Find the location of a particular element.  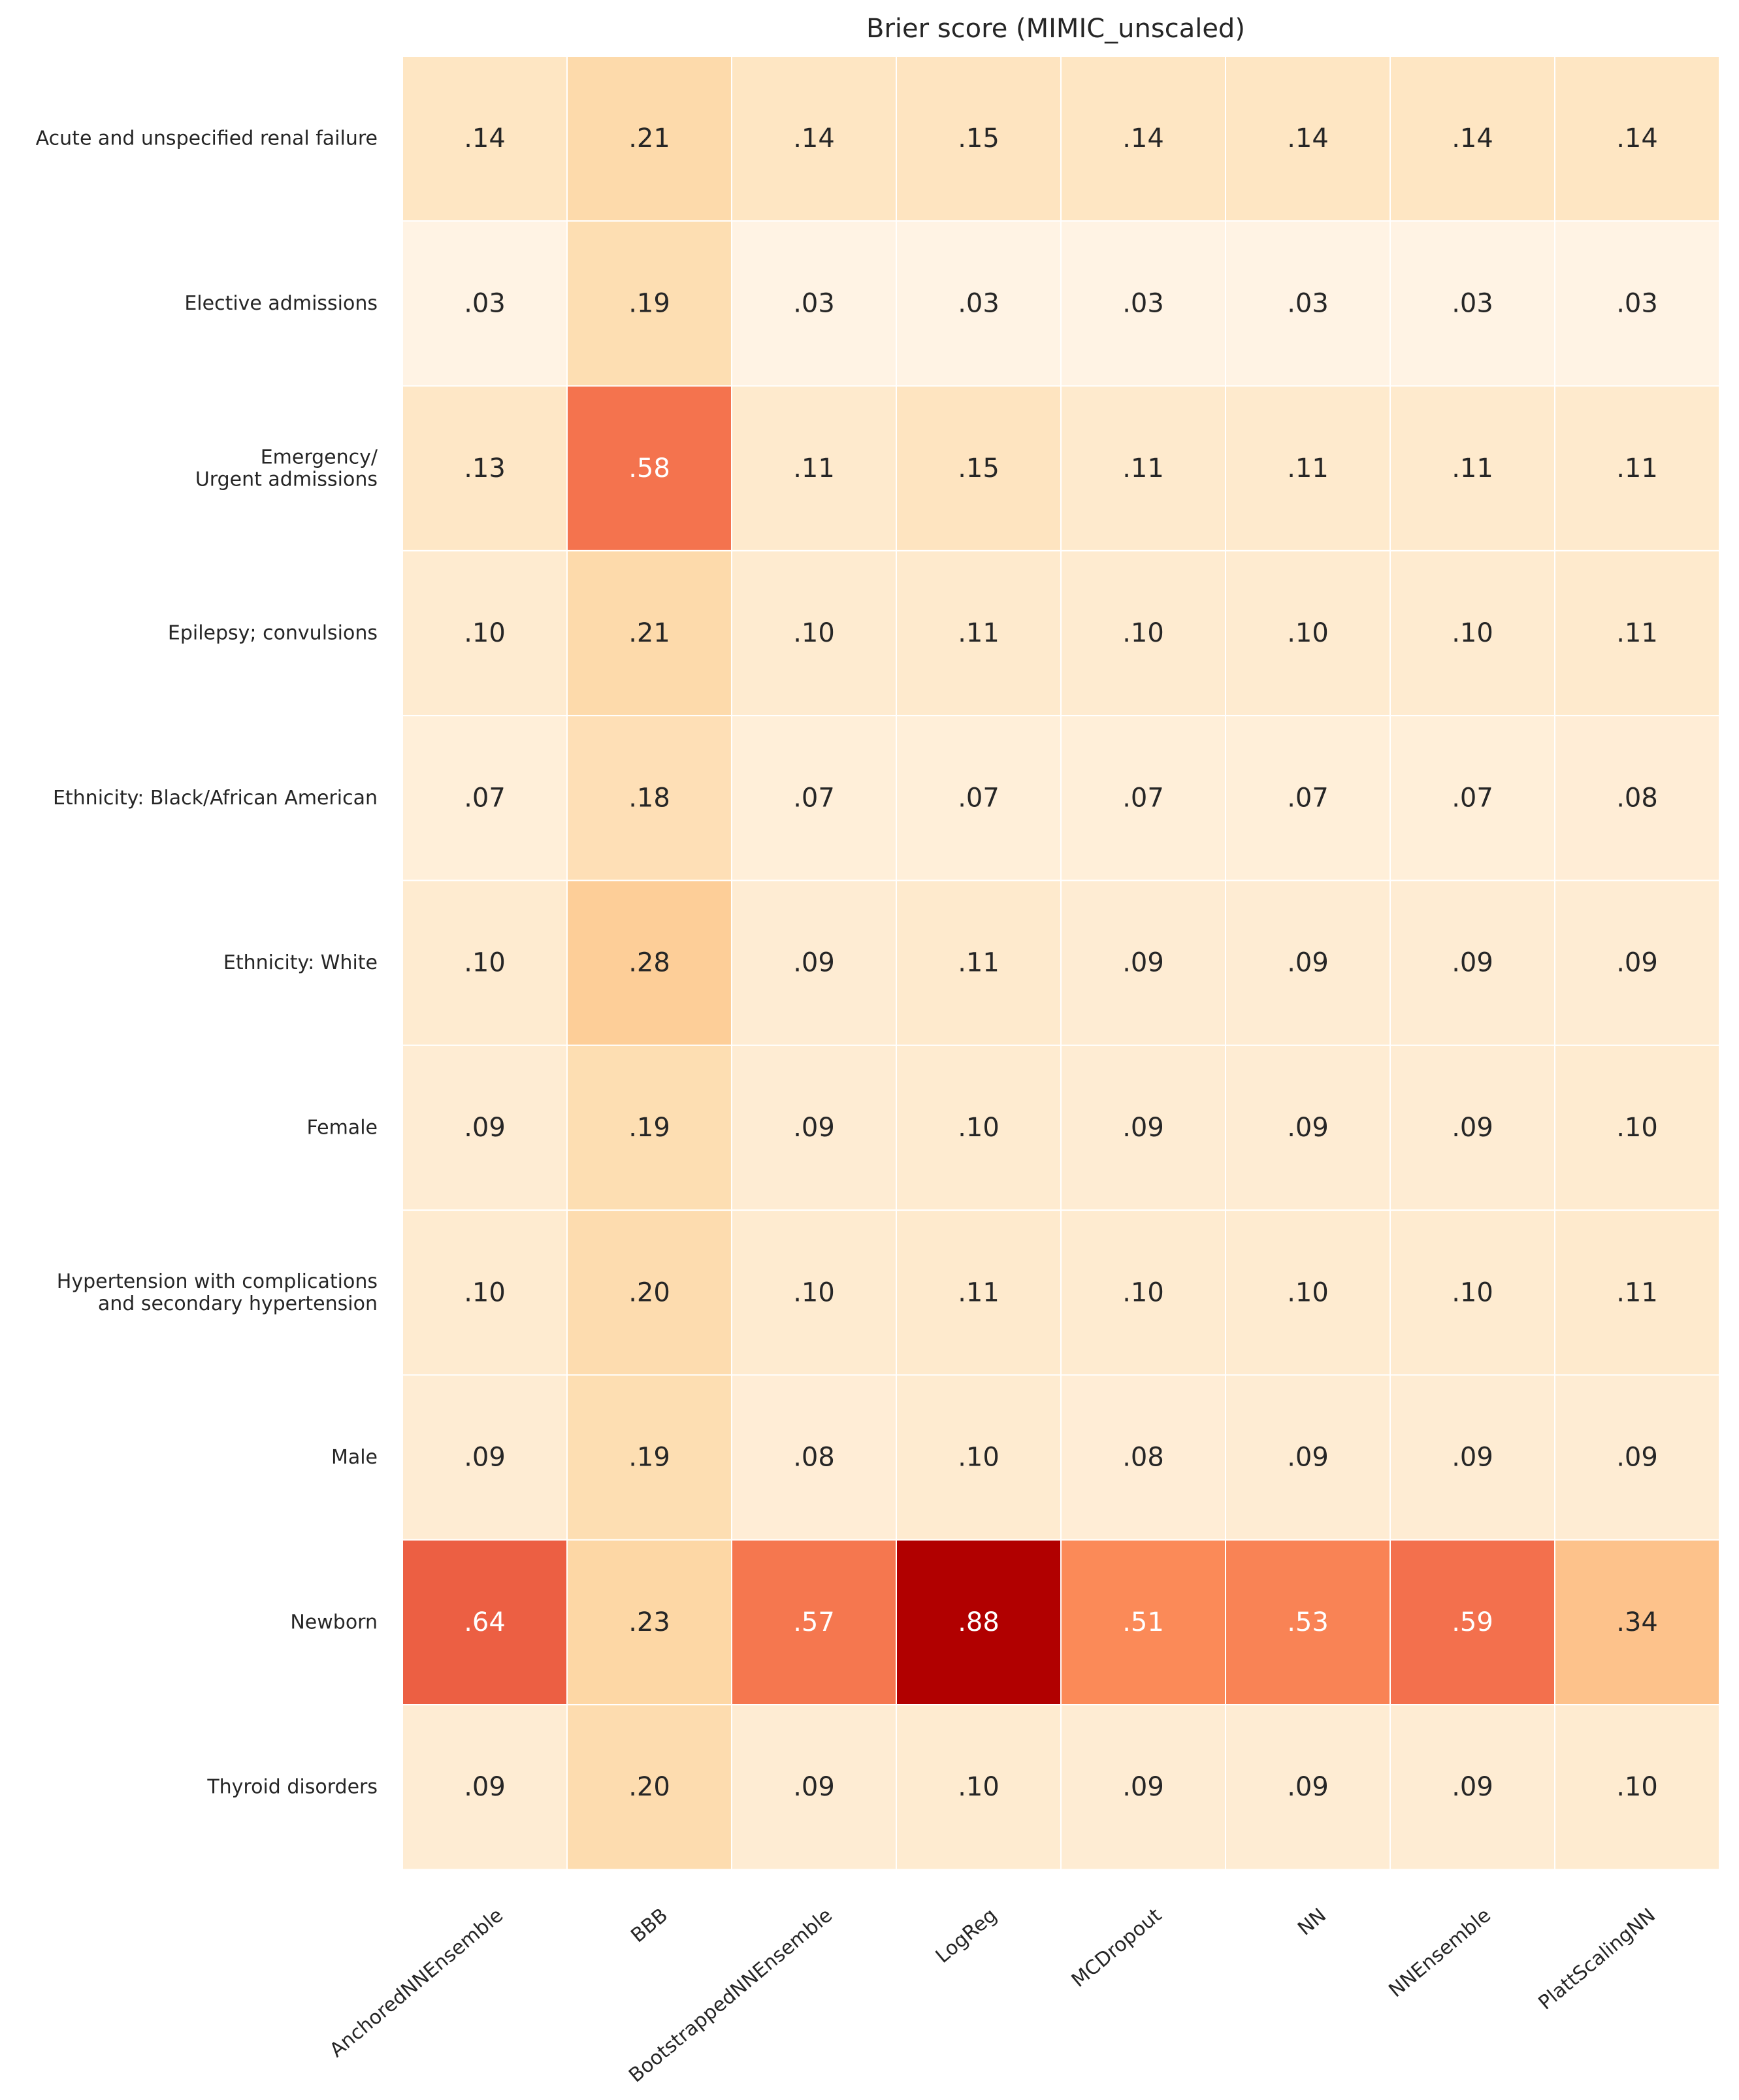

cell-value-label: .07 is located at coordinates (1308, 798).